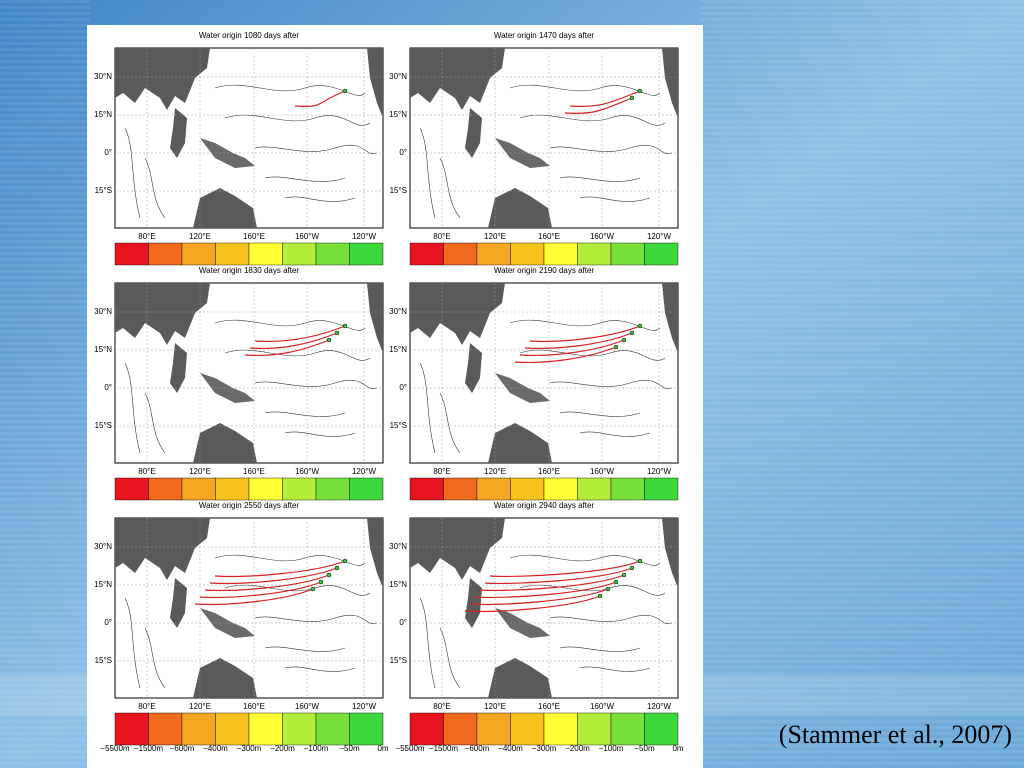 Image resolution: width=1024 pixels, height=768 pixels. What do you see at coordinates (544, 505) in the screenshot?
I see `panel-title: Water origin 2940 days after` at bounding box center [544, 505].